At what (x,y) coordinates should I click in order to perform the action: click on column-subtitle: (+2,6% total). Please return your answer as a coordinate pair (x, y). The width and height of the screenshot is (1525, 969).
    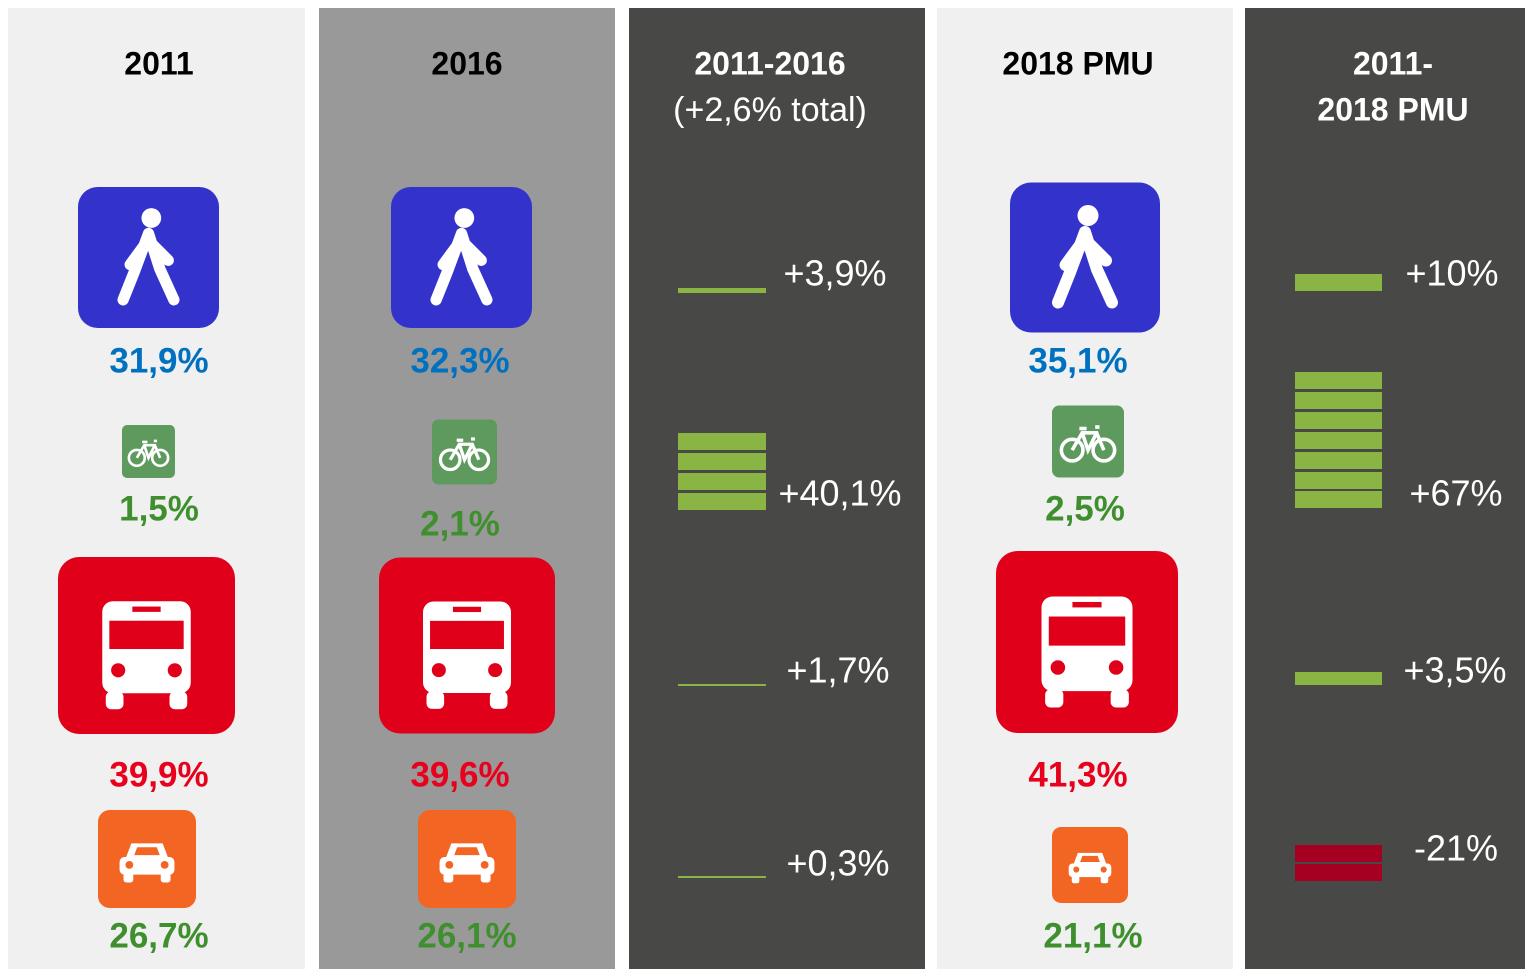
    Looking at the image, I should click on (770, 110).